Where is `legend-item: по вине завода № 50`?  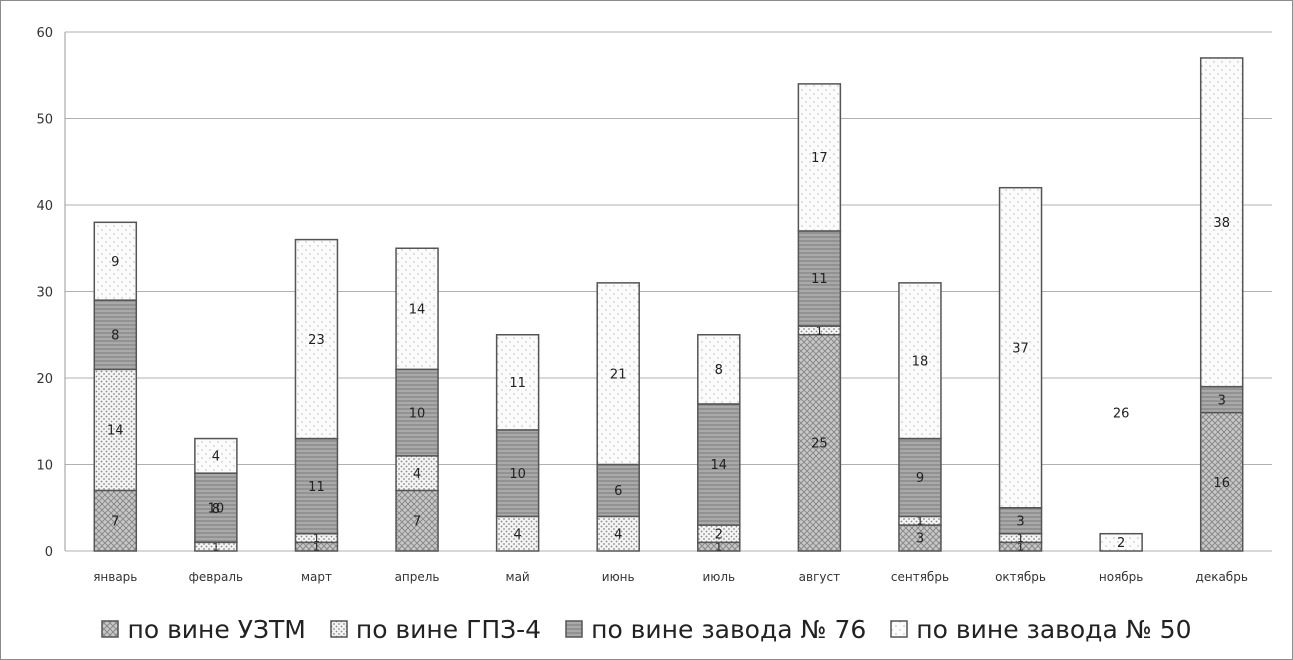
legend-item: по вине завода № 50 is located at coordinates (1041, 629).